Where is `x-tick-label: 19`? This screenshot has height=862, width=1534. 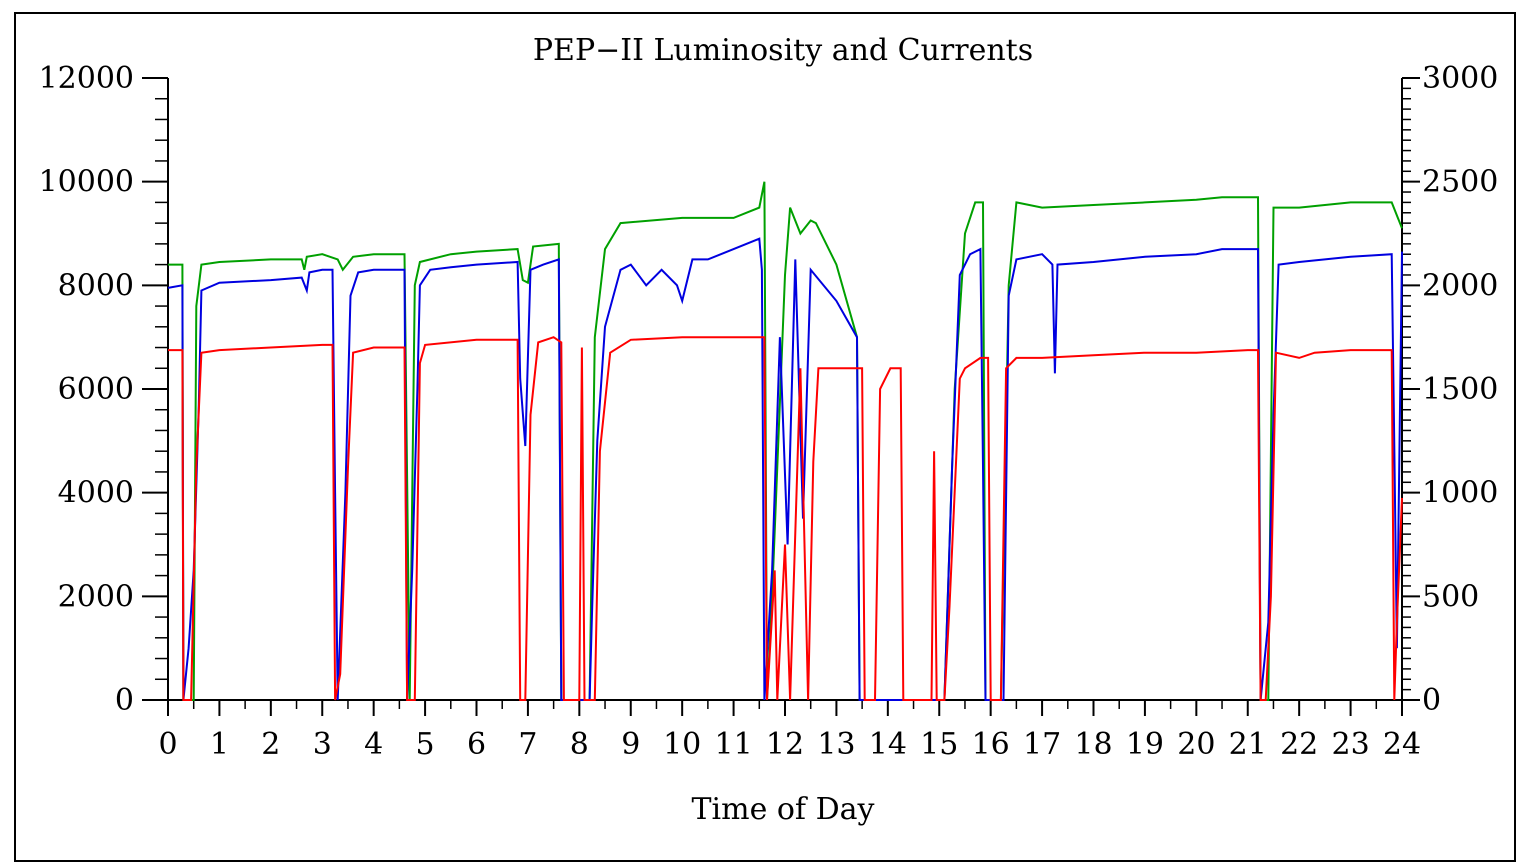 x-tick-label: 19 is located at coordinates (1145, 744).